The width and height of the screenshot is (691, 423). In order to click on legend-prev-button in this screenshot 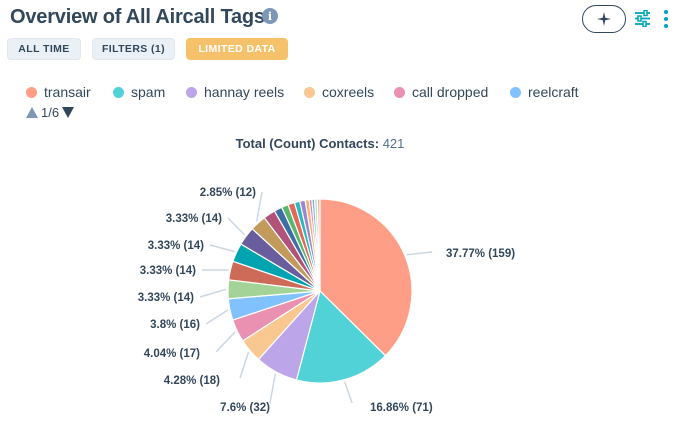, I will do `click(32, 112)`.